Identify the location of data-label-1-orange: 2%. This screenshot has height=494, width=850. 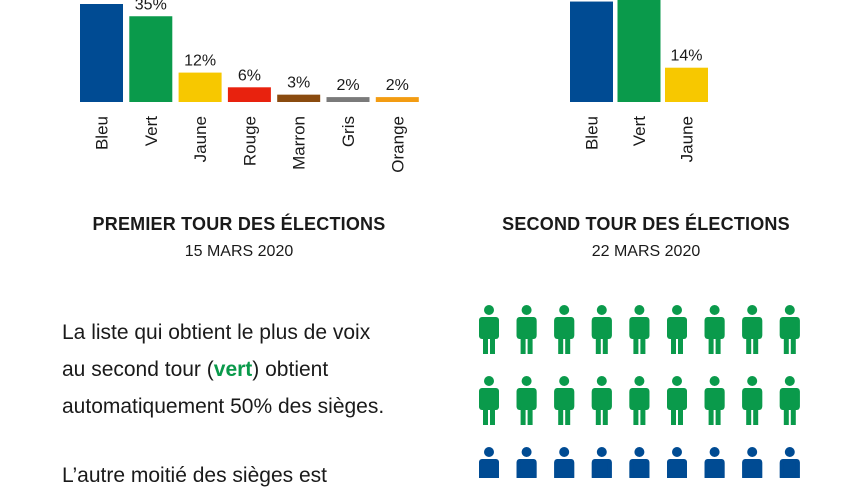
(397, 85).